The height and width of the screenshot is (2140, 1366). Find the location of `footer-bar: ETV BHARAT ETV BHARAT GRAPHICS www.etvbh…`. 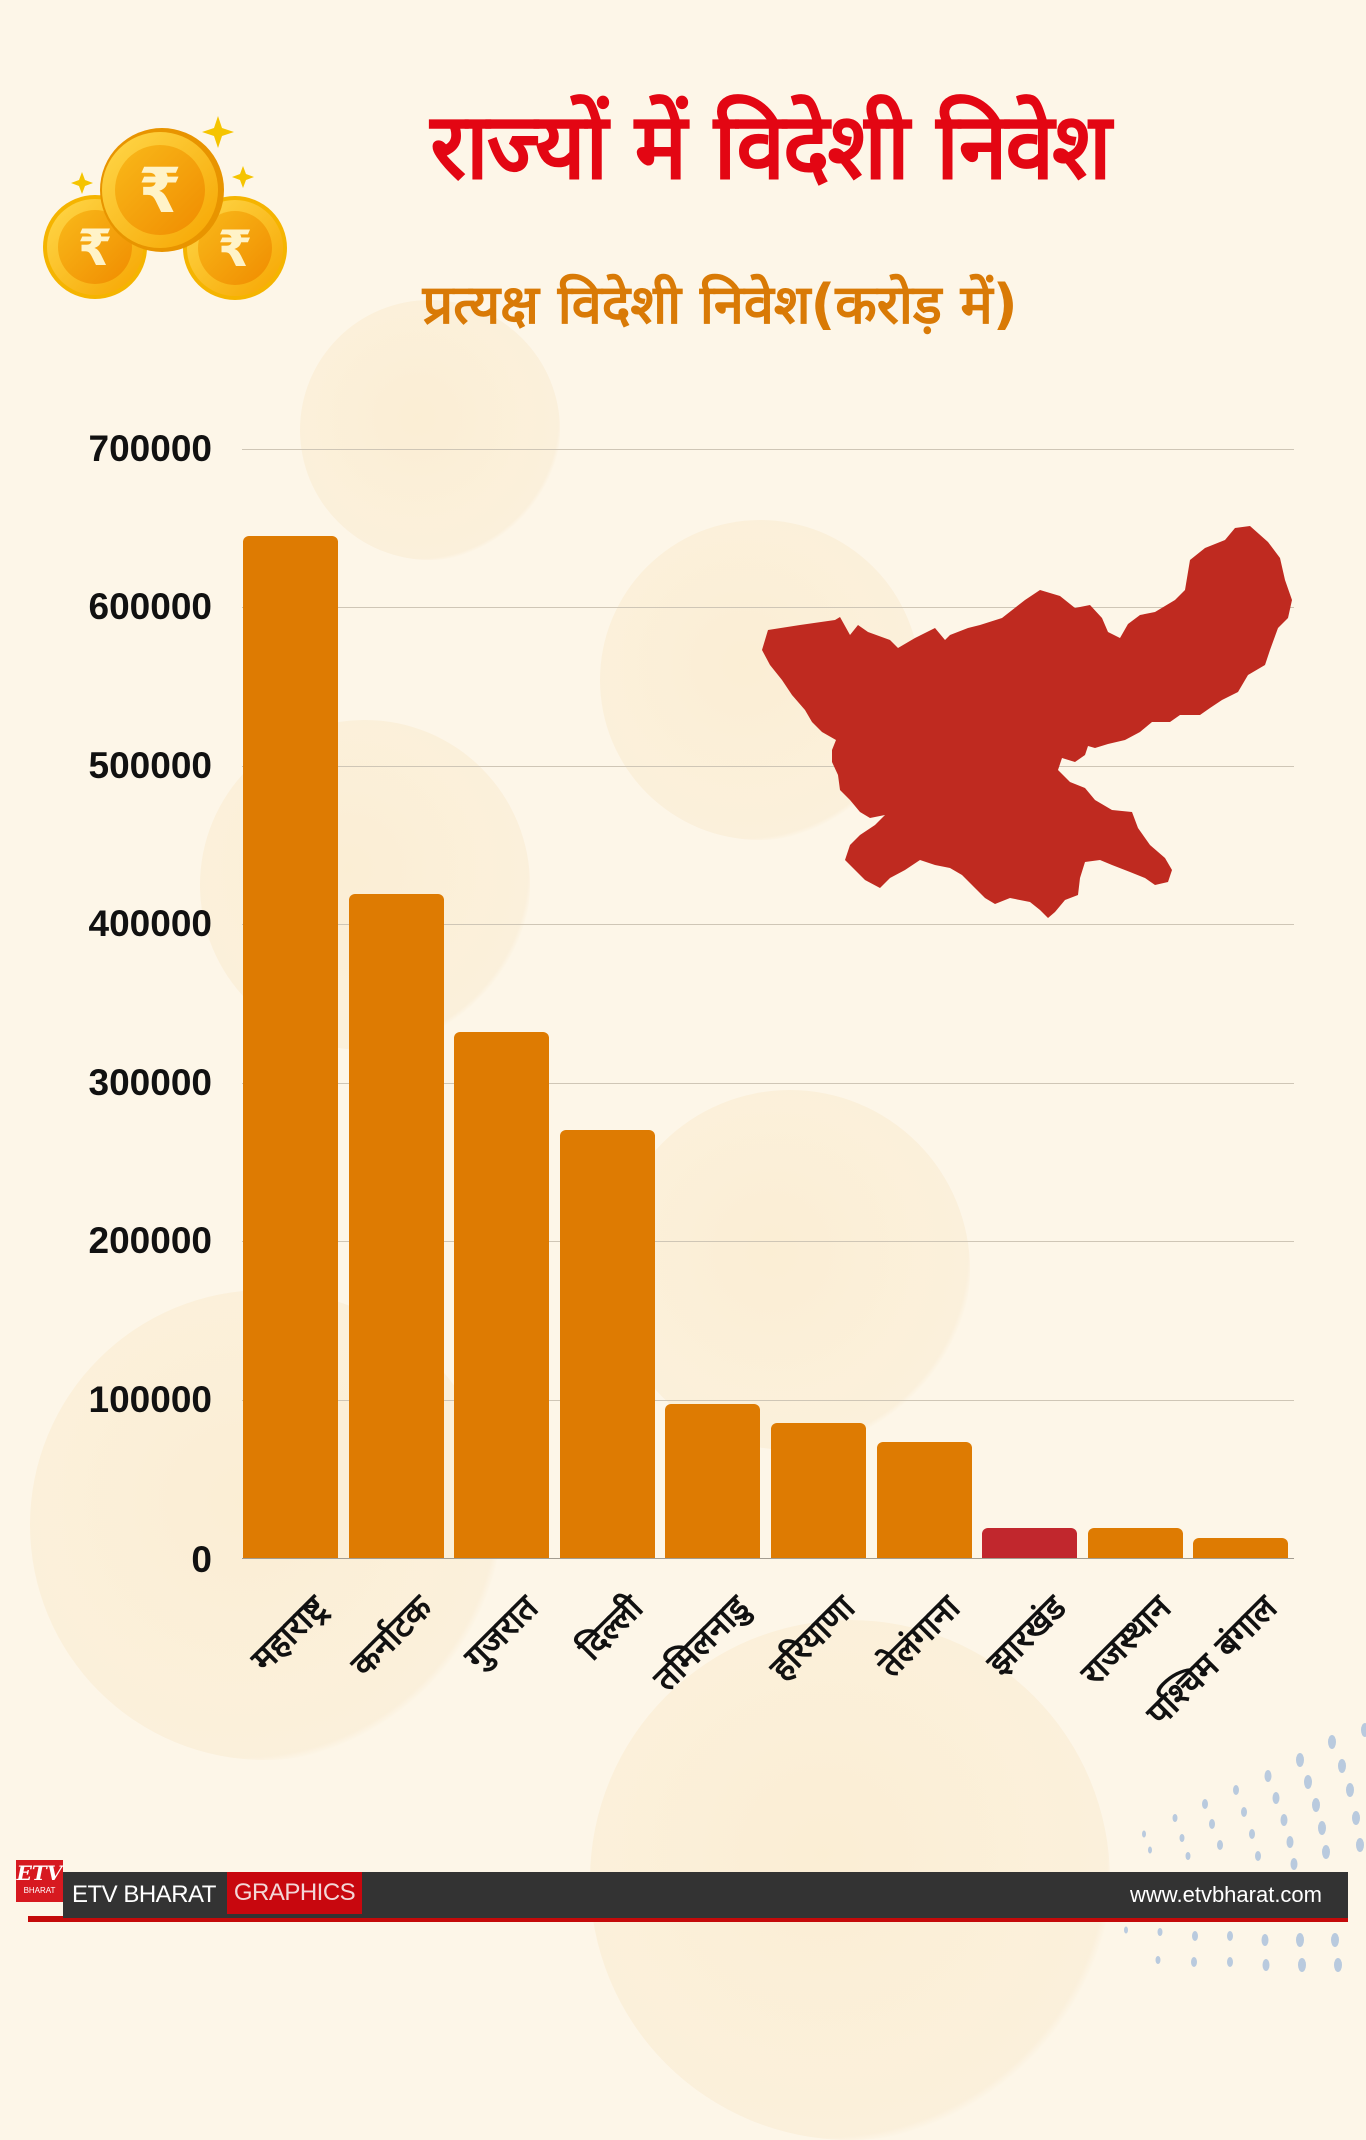

footer-bar: ETV BHARAT ETV BHARAT GRAPHICS www.etvbh… is located at coordinates (682, 1892).